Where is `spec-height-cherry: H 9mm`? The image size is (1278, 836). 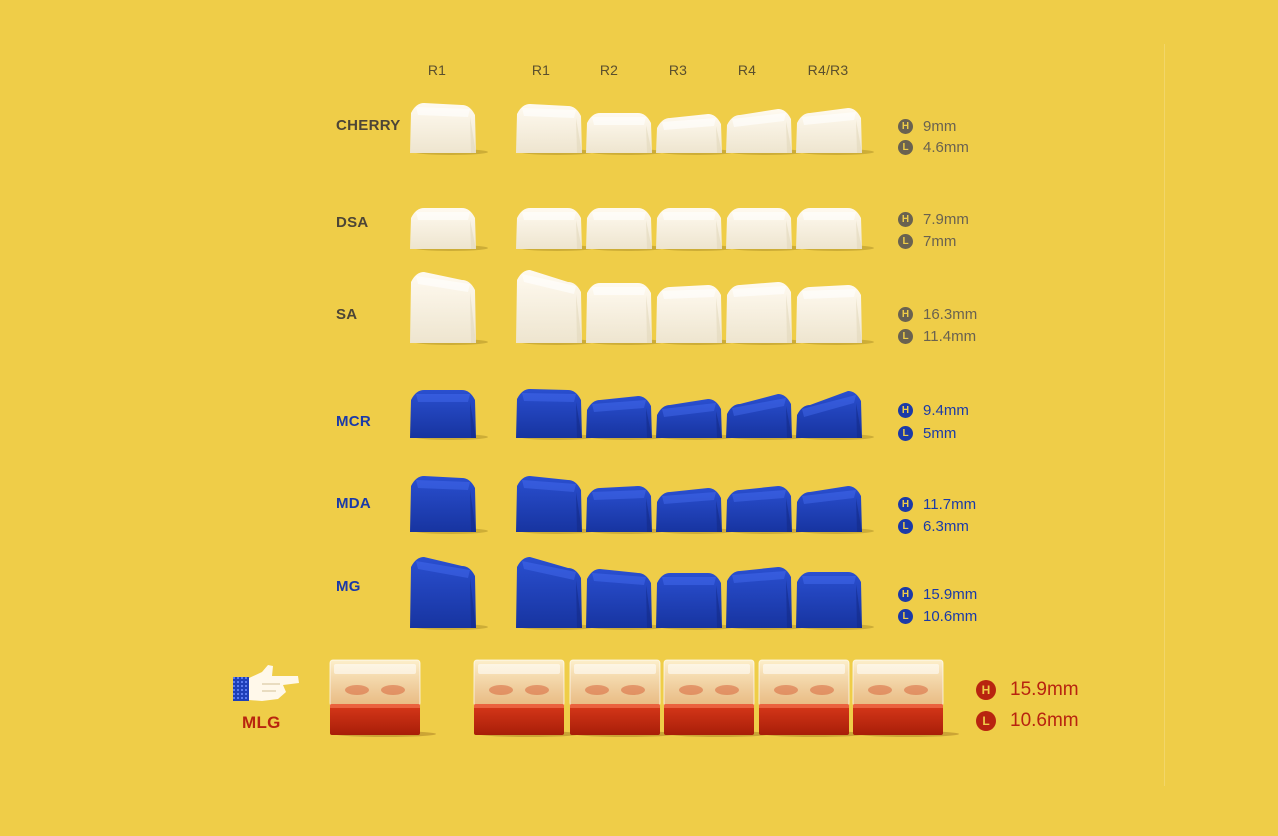 spec-height-cherry: H 9mm is located at coordinates (927, 126).